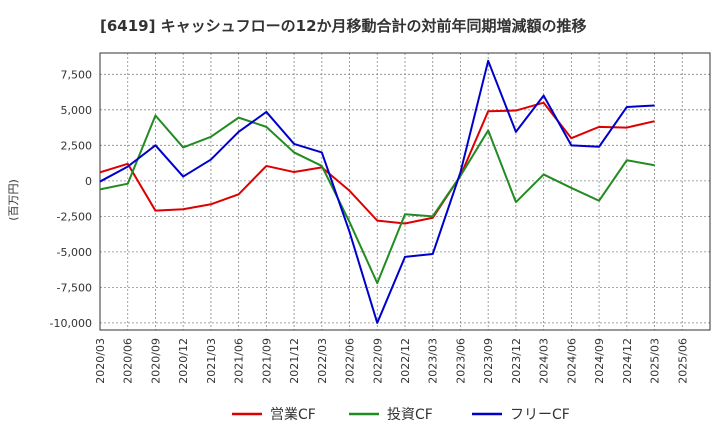 The height and width of the screenshot is (440, 720). I want to click on x-tick-label: 2023/06, so click(460, 361).